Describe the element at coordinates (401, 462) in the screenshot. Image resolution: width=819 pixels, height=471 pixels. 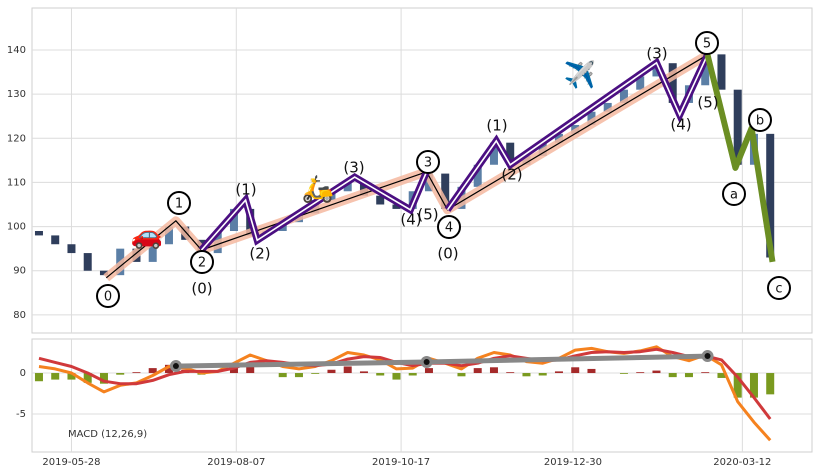
I see `x-tick-label: 2019-10-17` at that location.